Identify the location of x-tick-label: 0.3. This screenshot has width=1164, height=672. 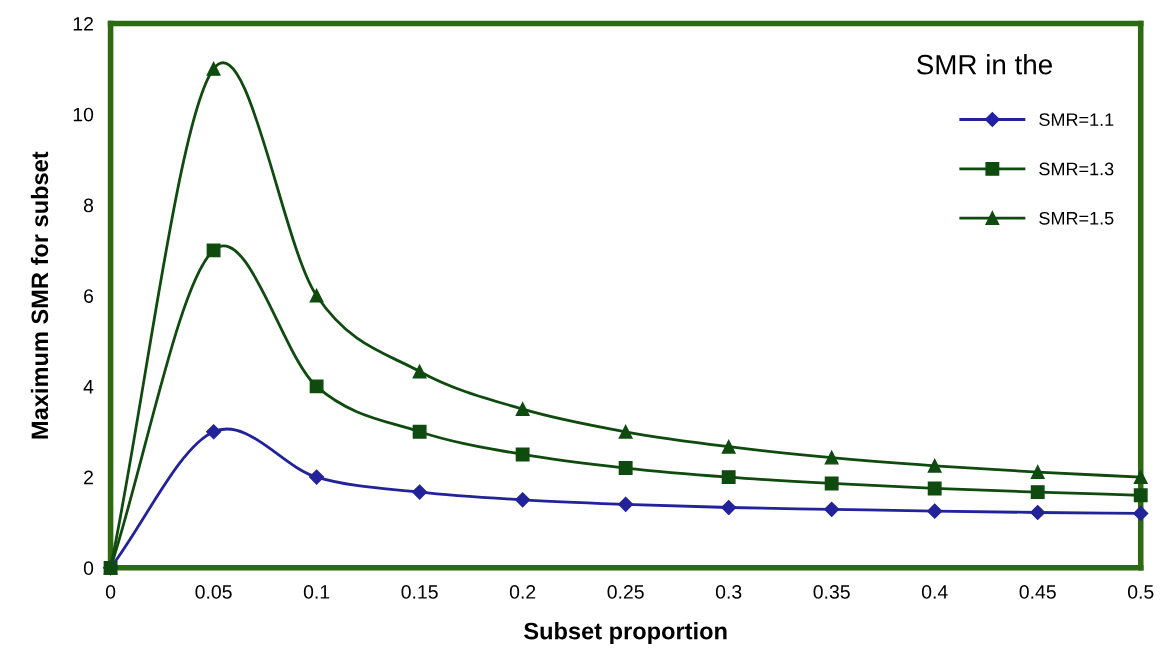
(728, 592).